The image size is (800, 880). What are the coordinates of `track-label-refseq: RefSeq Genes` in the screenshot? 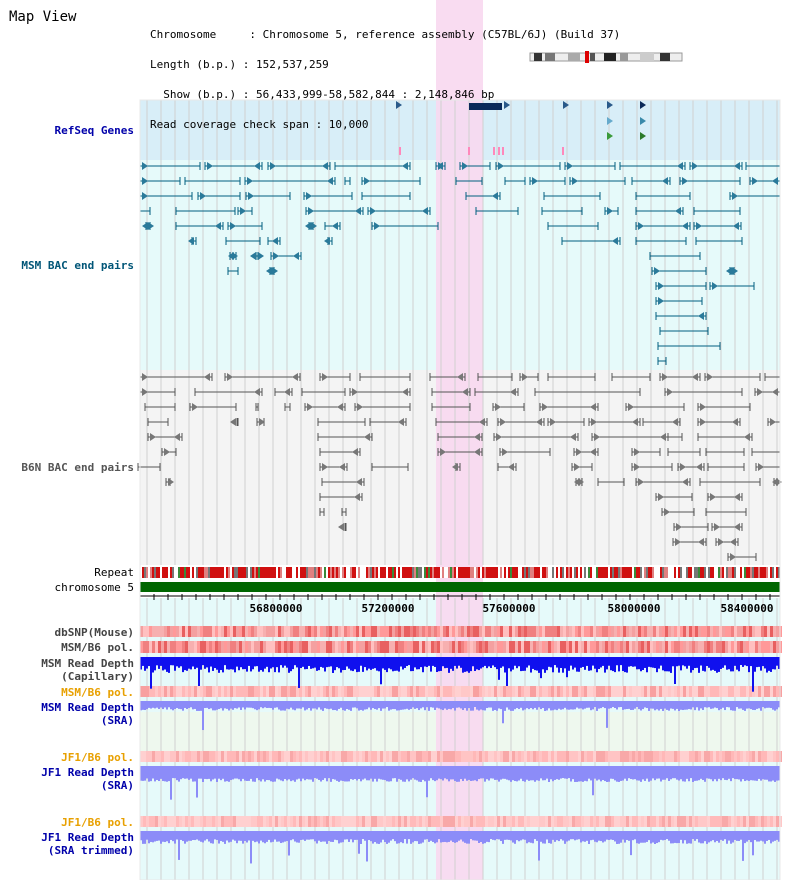 It's located at (94, 130).